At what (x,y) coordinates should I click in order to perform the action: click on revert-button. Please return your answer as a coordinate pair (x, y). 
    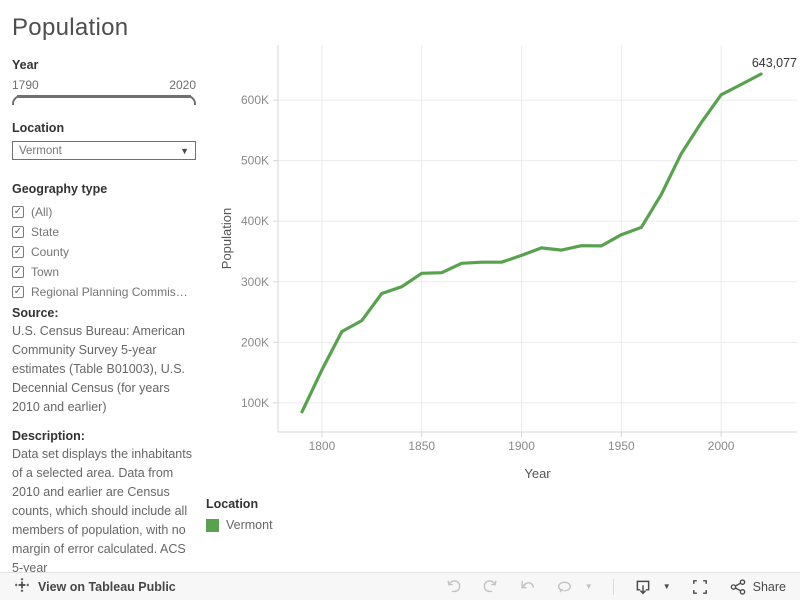
    Looking at the image, I should click on (527, 586).